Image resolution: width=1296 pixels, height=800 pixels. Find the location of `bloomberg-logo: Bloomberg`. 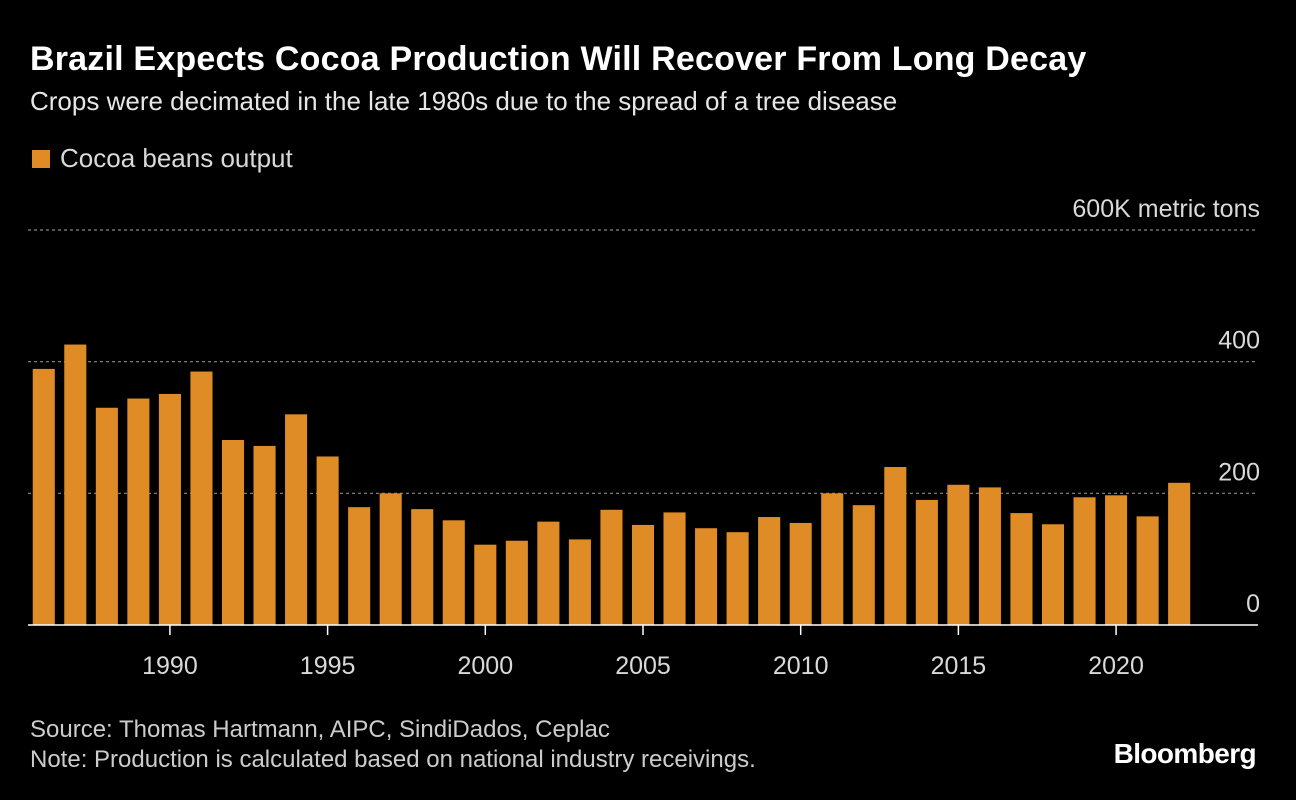

bloomberg-logo: Bloomberg is located at coordinates (1185, 753).